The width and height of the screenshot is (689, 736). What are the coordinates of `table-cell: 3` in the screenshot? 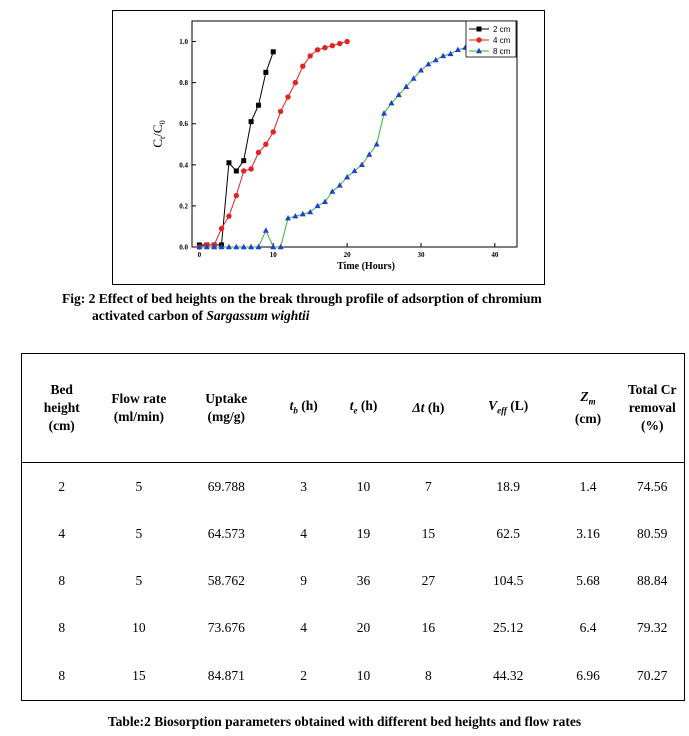 It's located at (304, 486).